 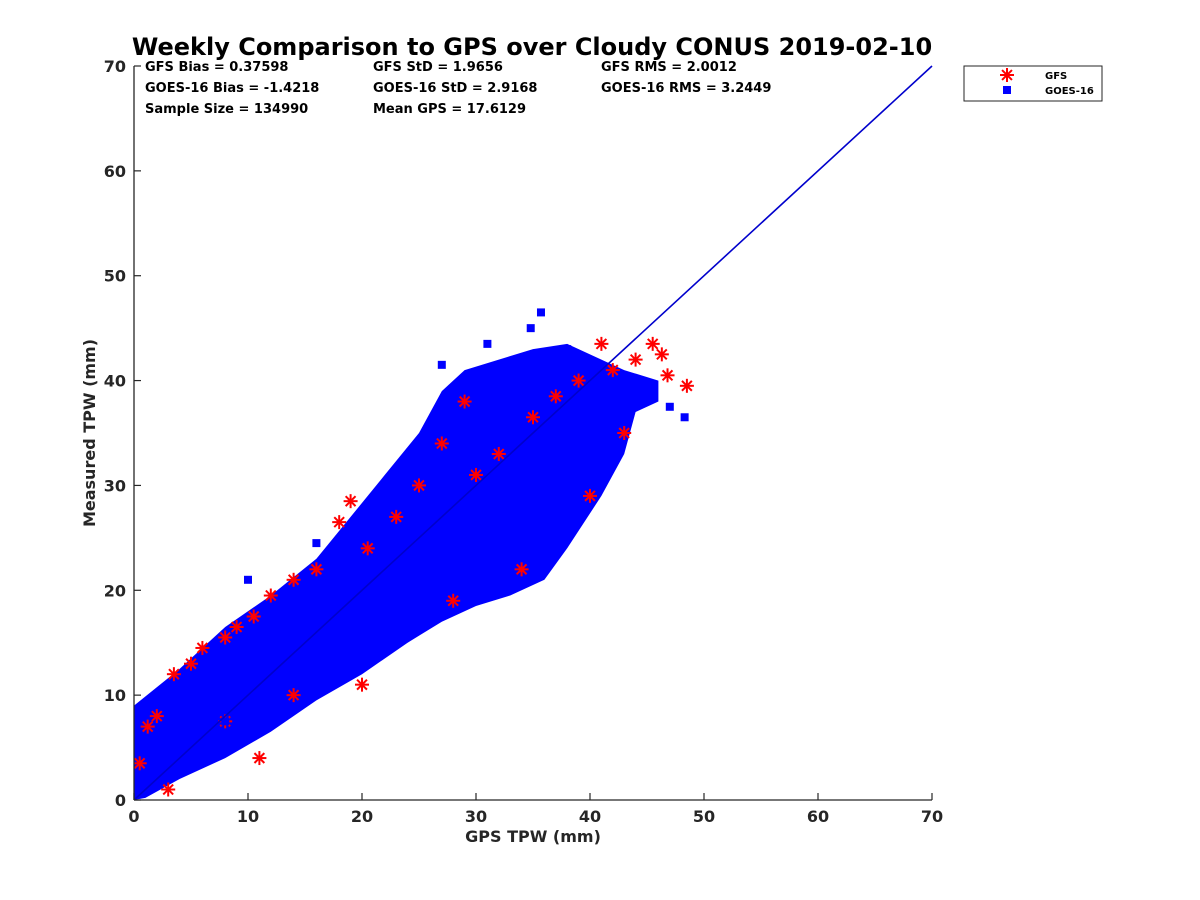 I want to click on y-tick-label: 20, so click(x=115, y=590).